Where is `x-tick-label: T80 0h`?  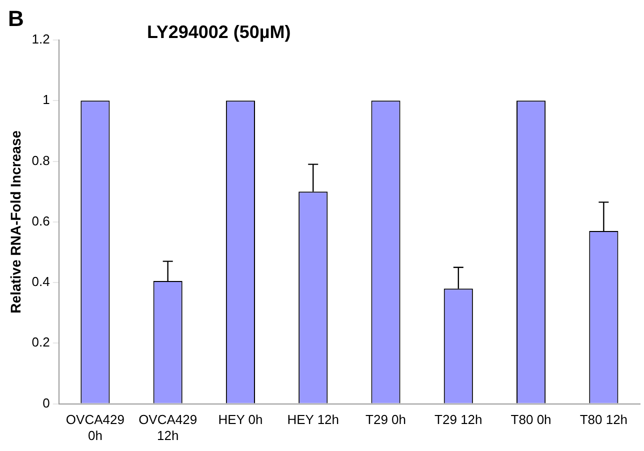
x-tick-label: T80 0h is located at coordinates (531, 420).